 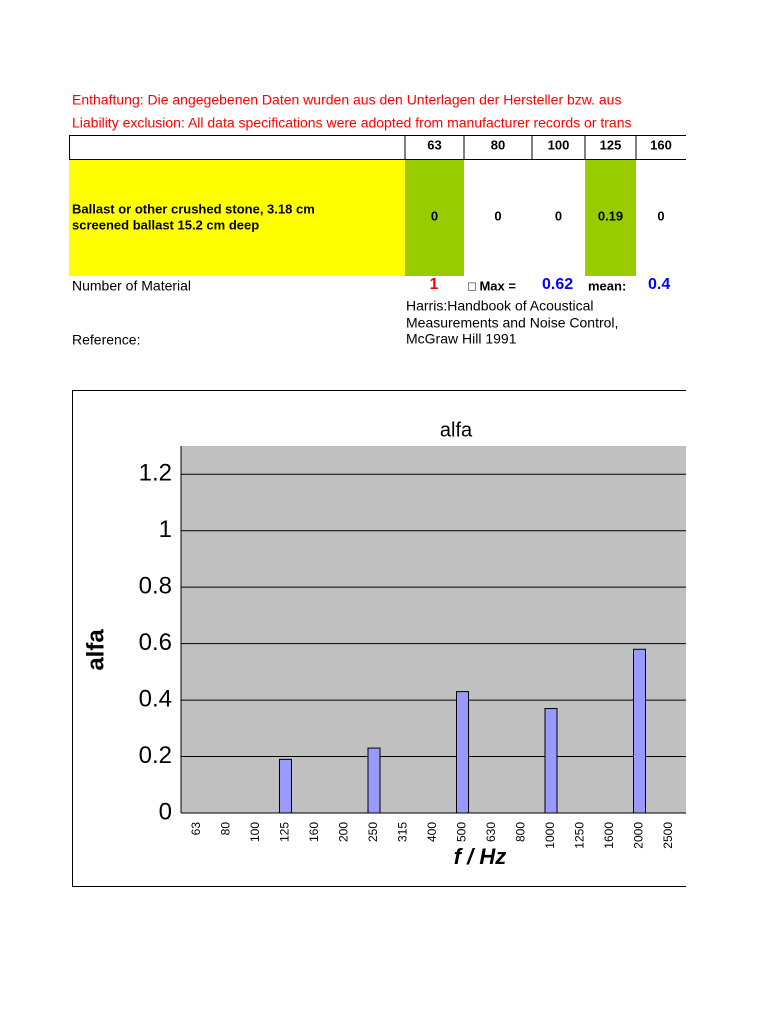 I want to click on y-tick-label: 1, so click(x=165, y=529).